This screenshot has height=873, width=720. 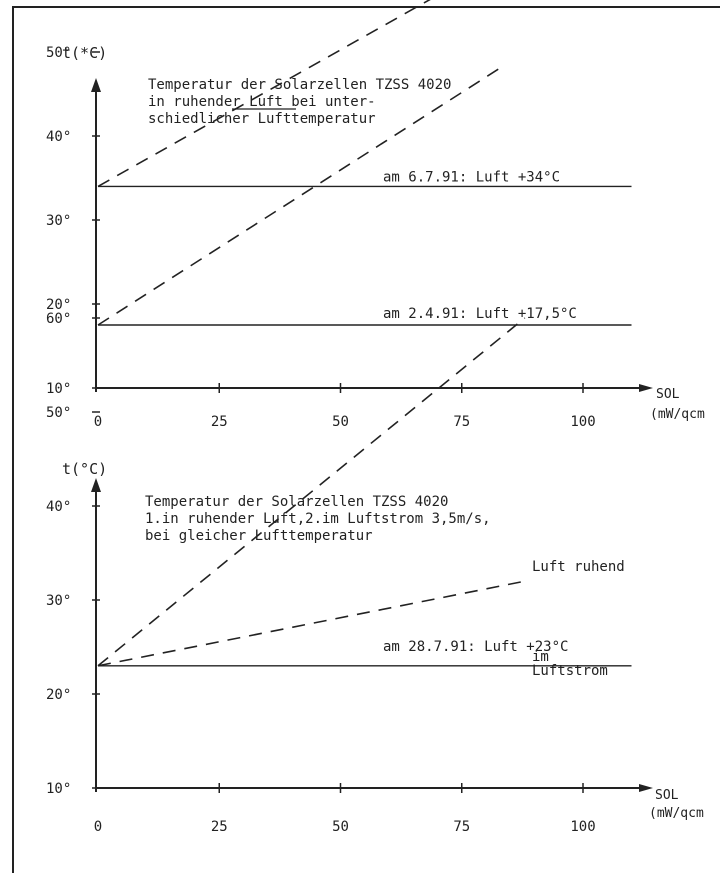 I want to click on line-annotation: am 28.7.91: Luft +23°C, so click(x=475, y=647).